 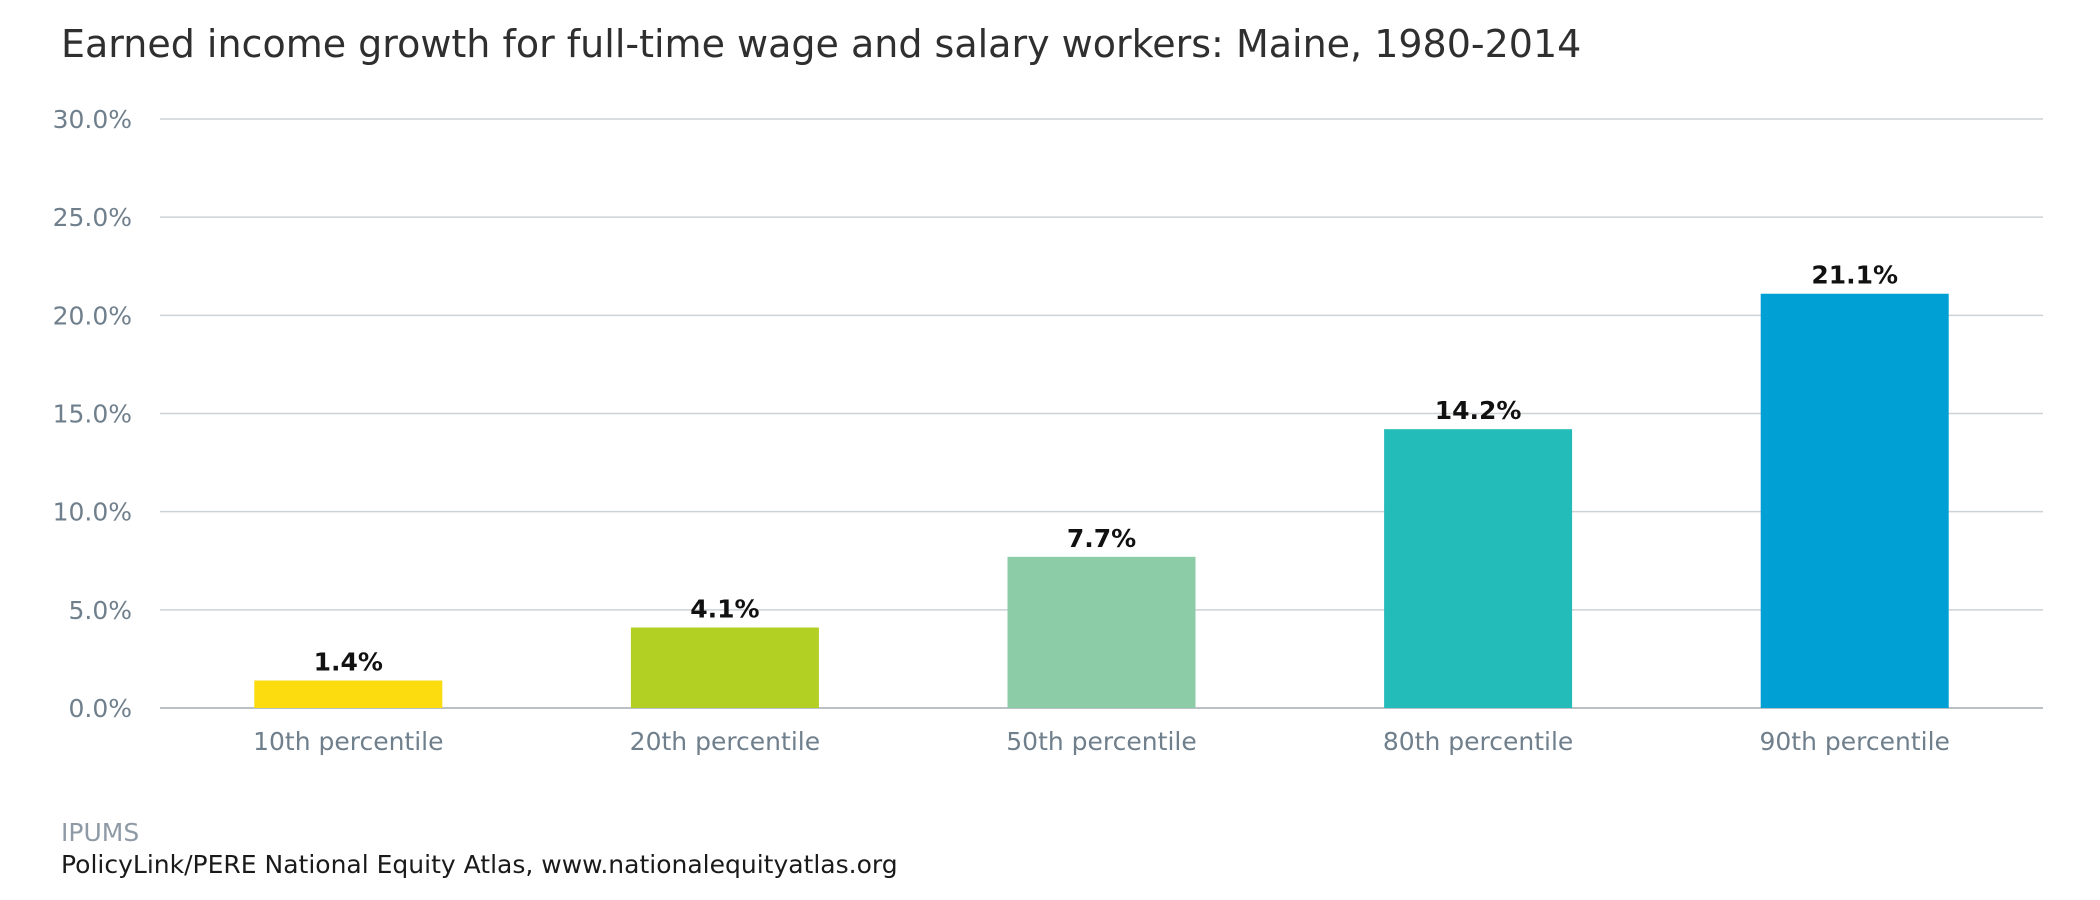 I want to click on y-tick-label: 25.0%, so click(x=92, y=217).